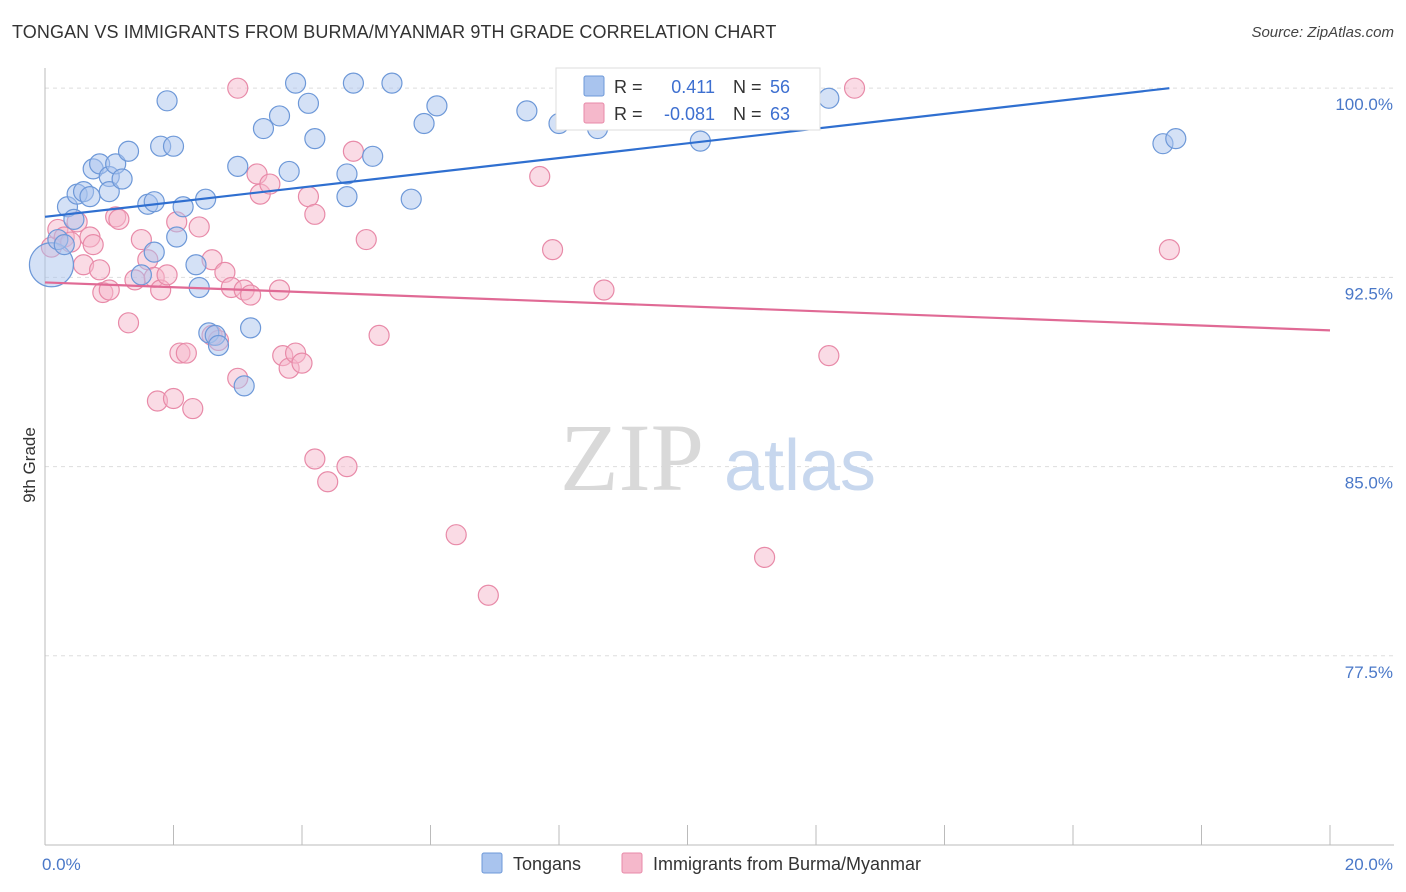 This screenshot has height=892, width=1406. What do you see at coordinates (689, 114) in the screenshot?
I see `legend-r-value-2: -0.081` at bounding box center [689, 114].